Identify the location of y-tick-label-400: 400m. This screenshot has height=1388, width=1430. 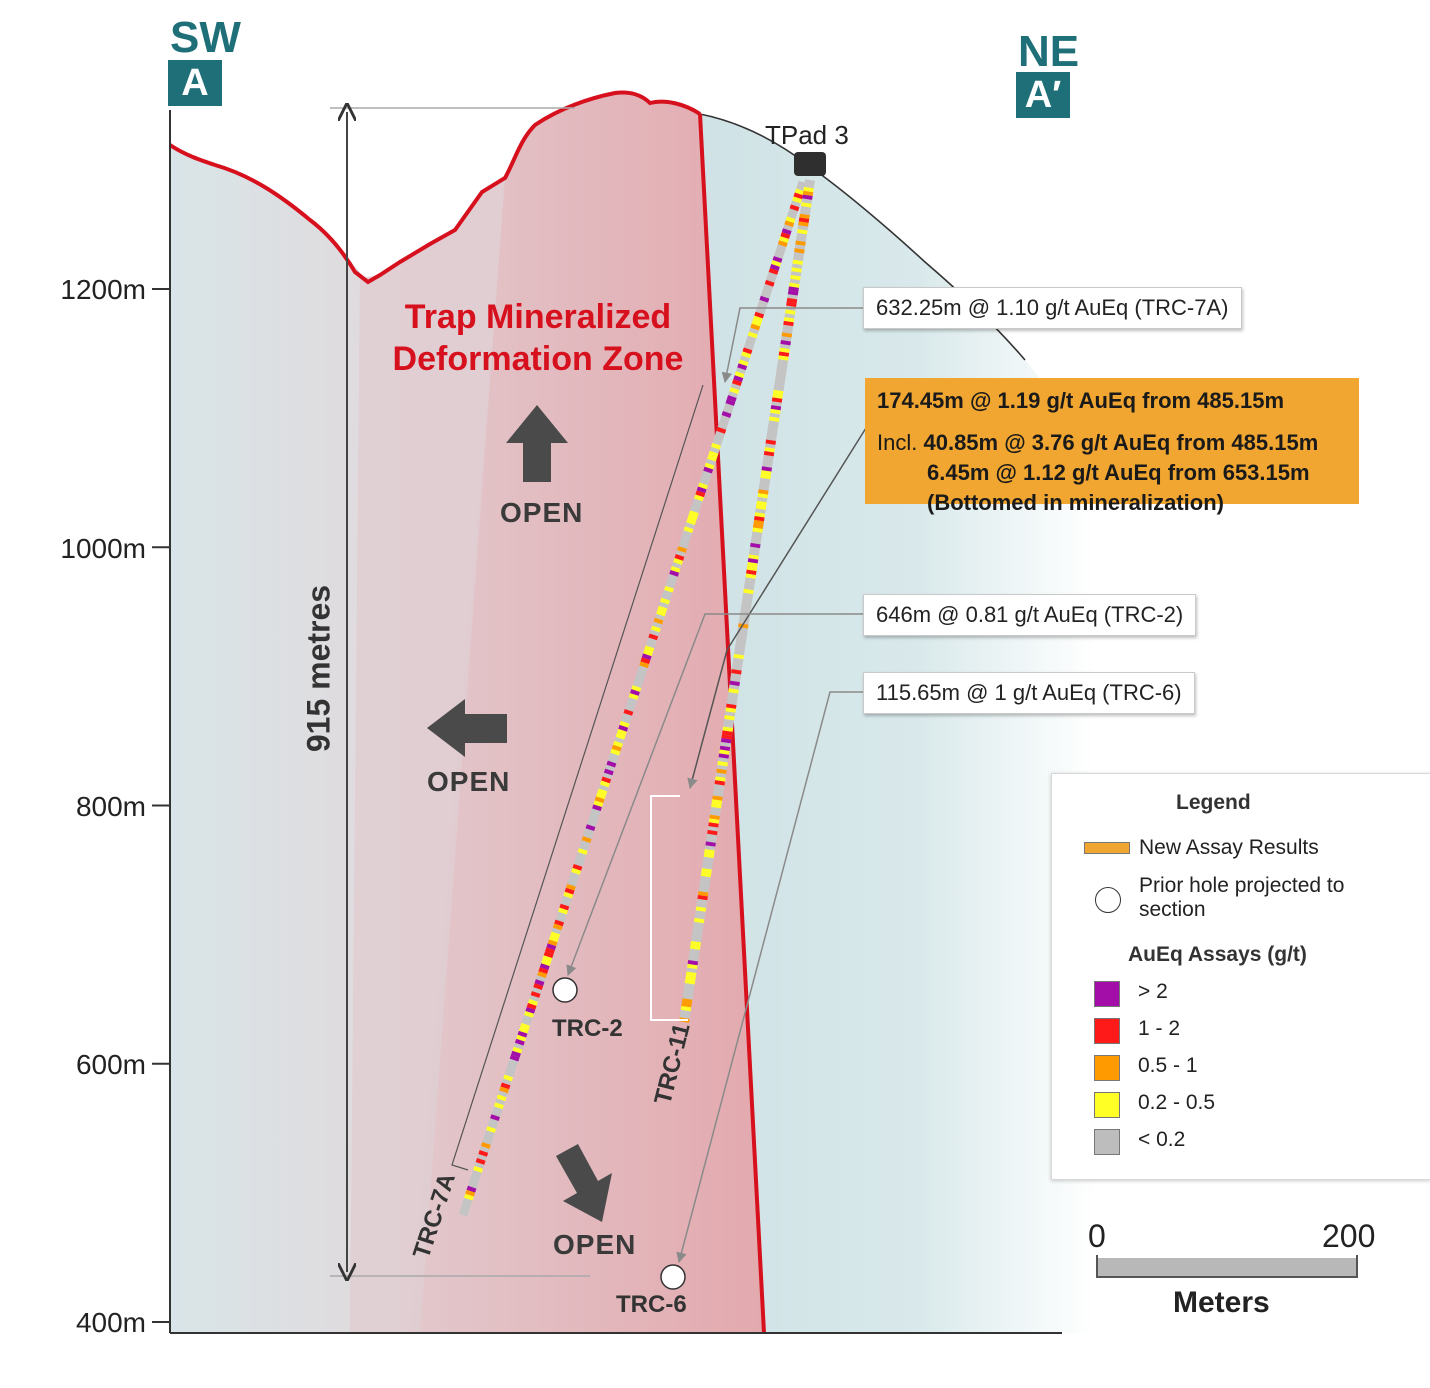
(110, 1322).